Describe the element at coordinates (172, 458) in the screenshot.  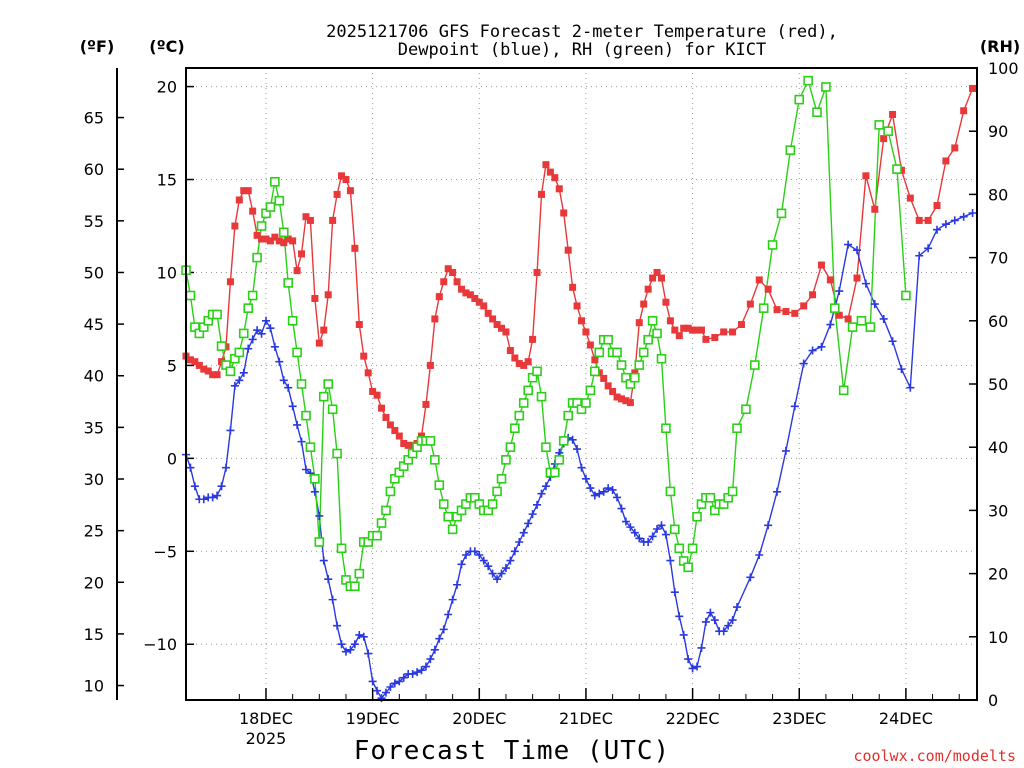
I see `c-tick-label: 0` at that location.